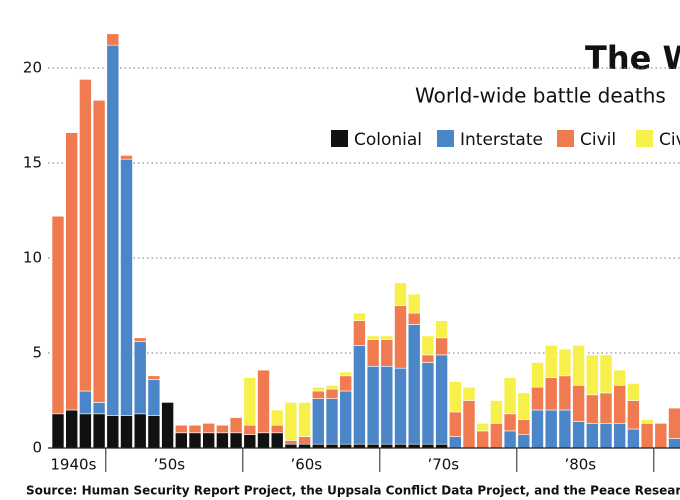  I want to click on chart-title: The W, so click(632, 58).